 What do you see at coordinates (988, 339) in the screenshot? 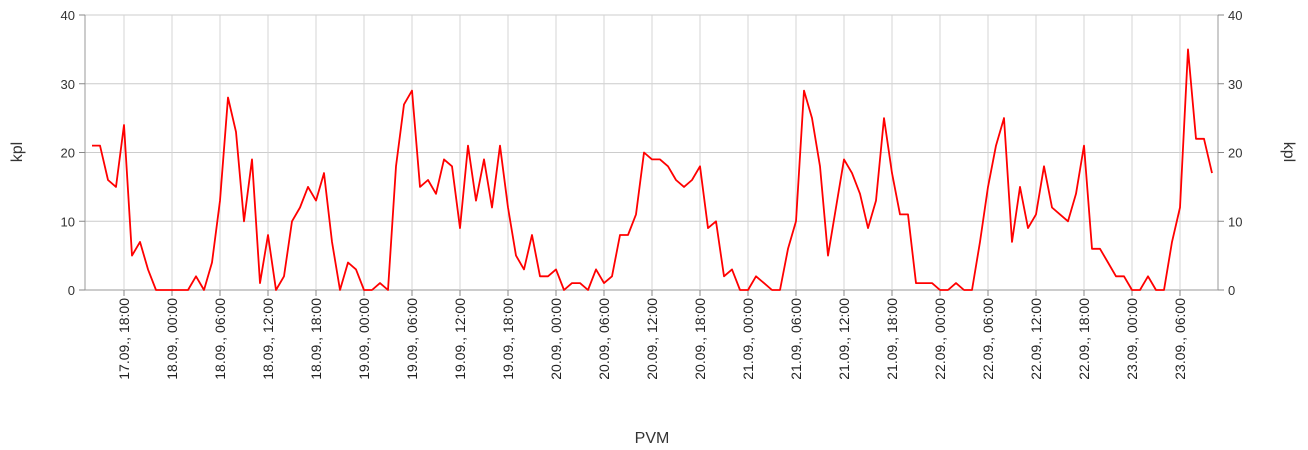
I see `x-tick-label: 22.09., 06:00` at bounding box center [988, 339].